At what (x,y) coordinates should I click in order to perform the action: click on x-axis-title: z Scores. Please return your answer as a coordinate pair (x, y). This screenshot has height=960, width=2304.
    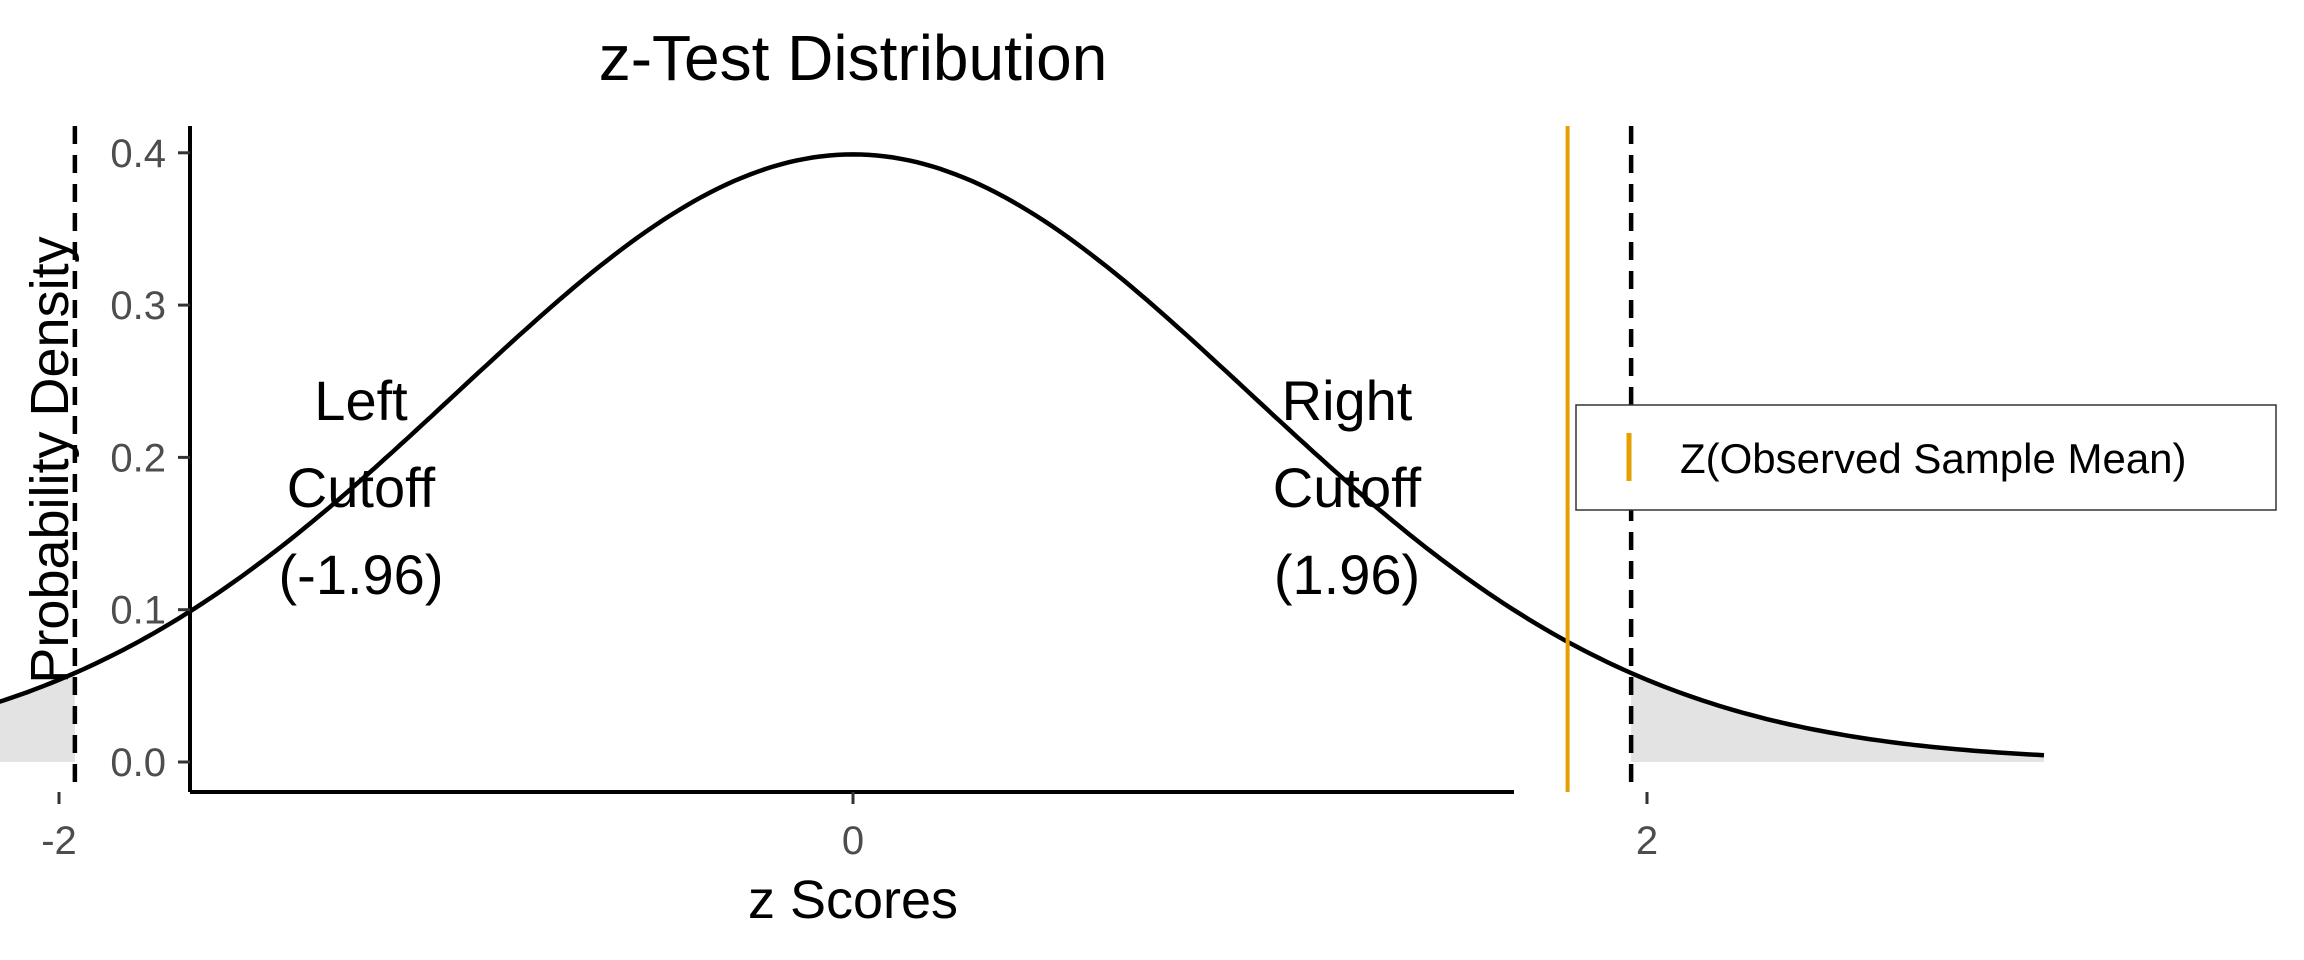
    Looking at the image, I should click on (853, 900).